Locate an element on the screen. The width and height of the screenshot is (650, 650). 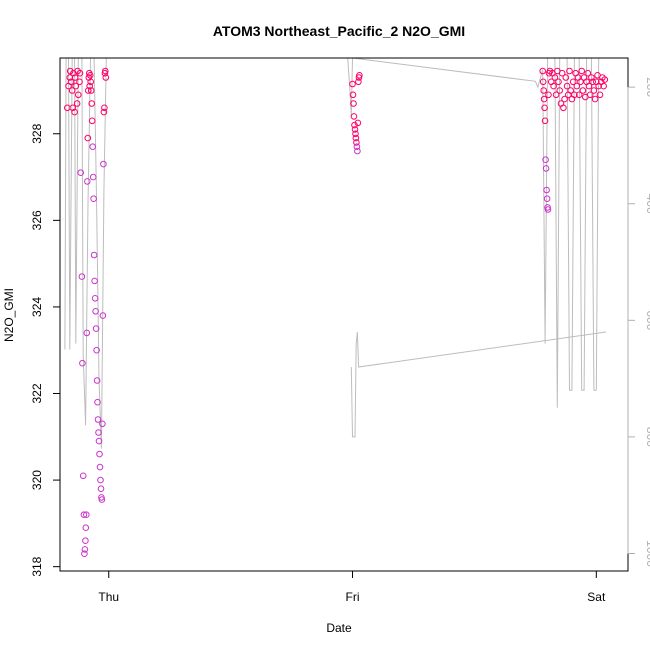
y2-tick-label-1000: 1000 is located at coordinates (647, 553).